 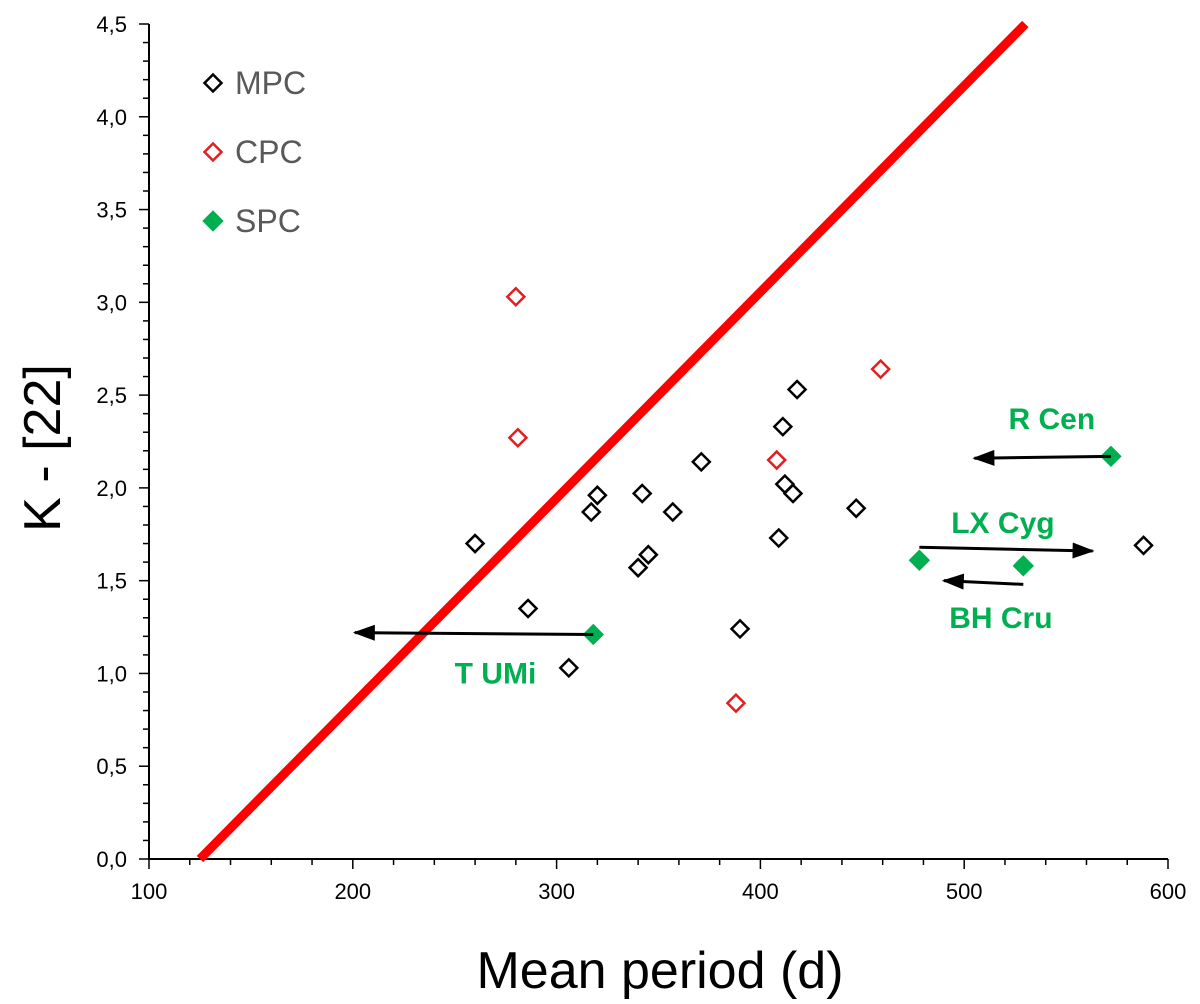 What do you see at coordinates (496, 673) in the screenshot?
I see `annotation-label: T UMi` at bounding box center [496, 673].